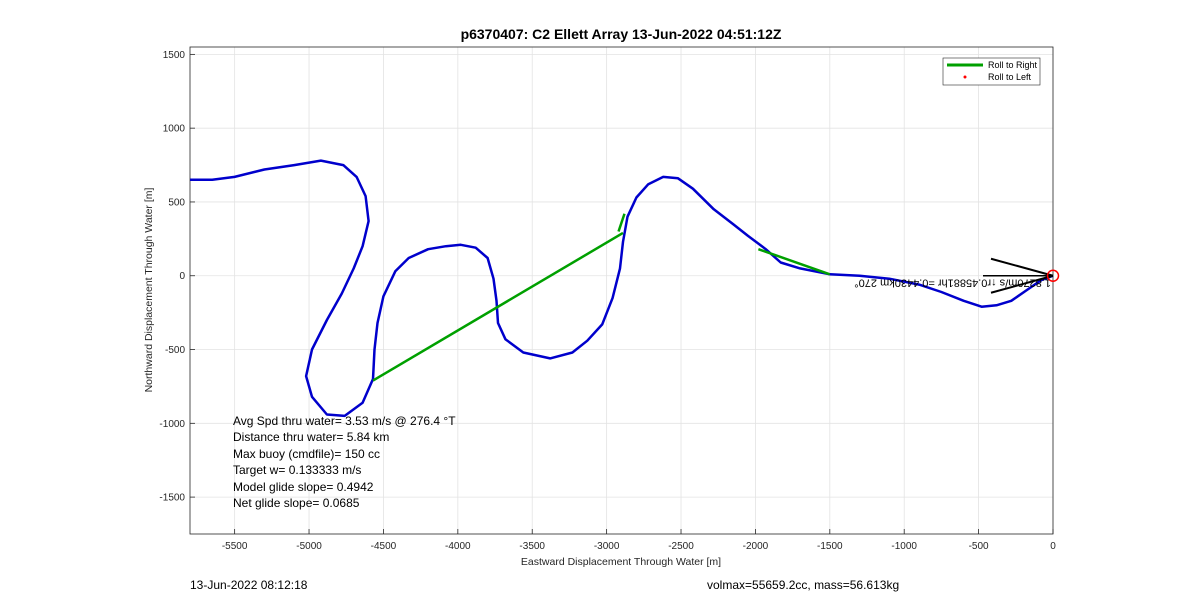 Image resolution: width=1200 pixels, height=601 pixels. I want to click on legend: Roll to Right Roll to Left, so click(991, 71).